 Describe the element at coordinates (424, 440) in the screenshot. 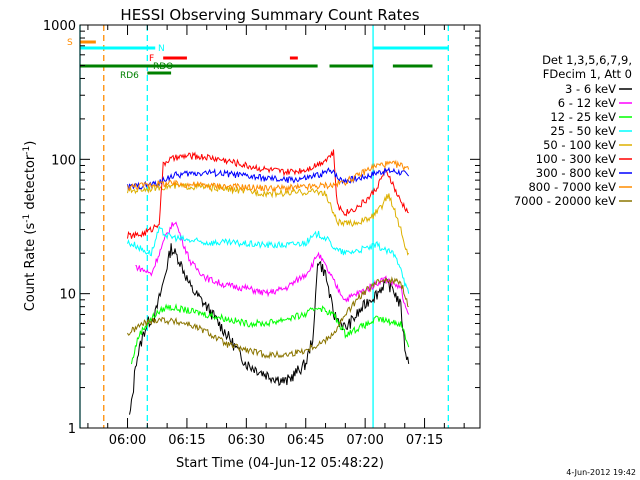

I see `x-tick-label-5: 07:15` at that location.